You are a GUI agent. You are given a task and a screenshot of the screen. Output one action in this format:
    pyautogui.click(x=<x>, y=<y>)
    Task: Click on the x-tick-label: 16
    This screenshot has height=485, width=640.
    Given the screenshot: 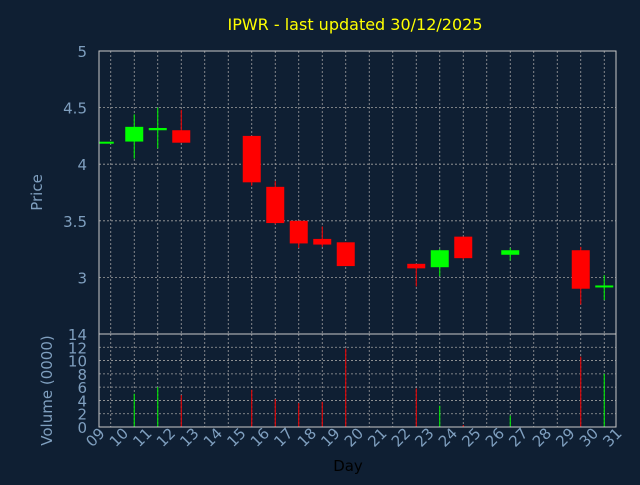 What is the action you would take?
    pyautogui.click(x=260, y=437)
    